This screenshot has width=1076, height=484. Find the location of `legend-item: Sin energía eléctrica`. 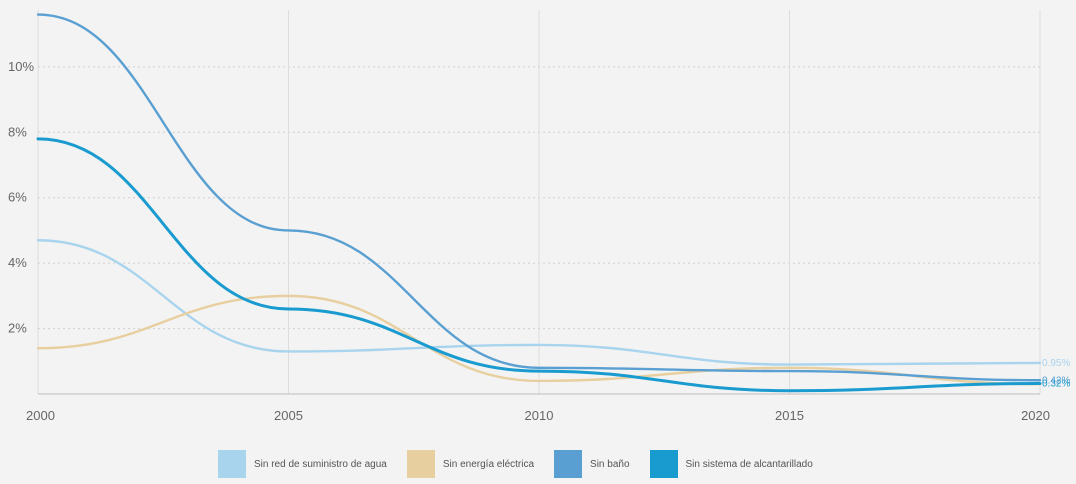

legend-item: Sin energía eléctrica is located at coordinates (470, 464).